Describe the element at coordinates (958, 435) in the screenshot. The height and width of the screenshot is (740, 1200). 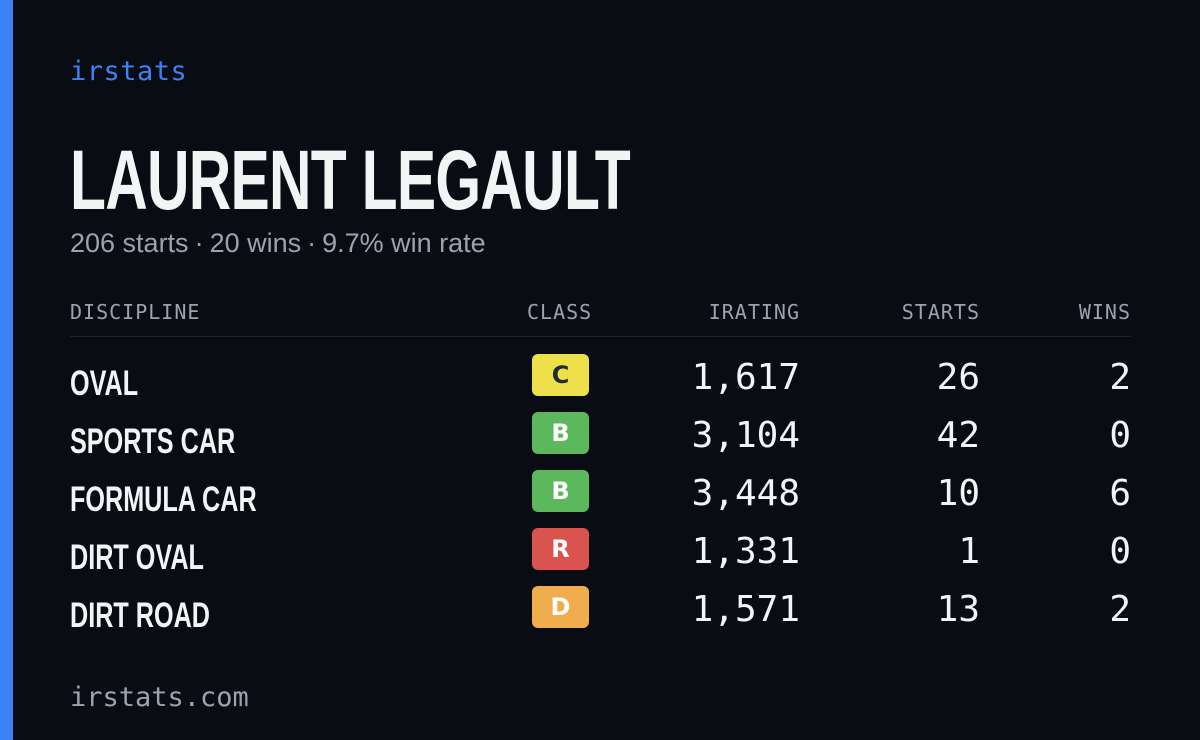
I see `starts-value: 42` at that location.